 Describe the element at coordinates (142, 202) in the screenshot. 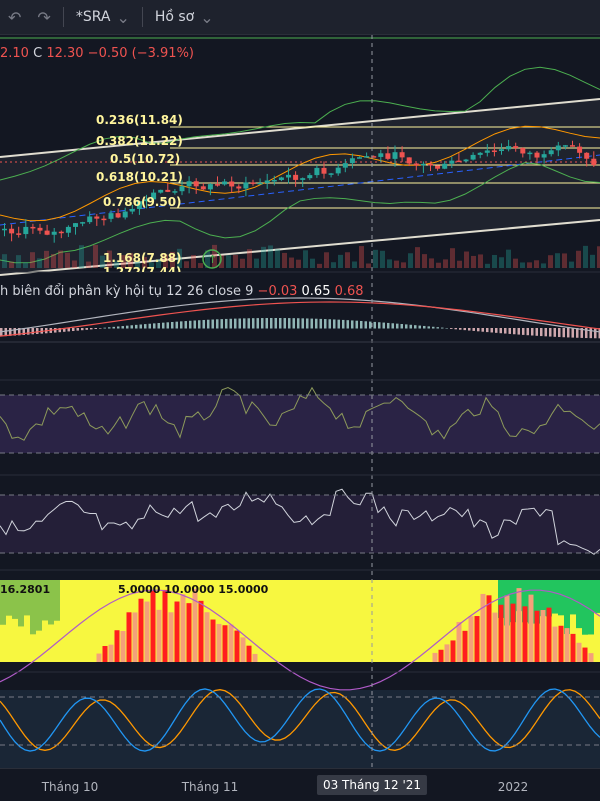

I see `fib-label: 0.786(9.50)` at that location.